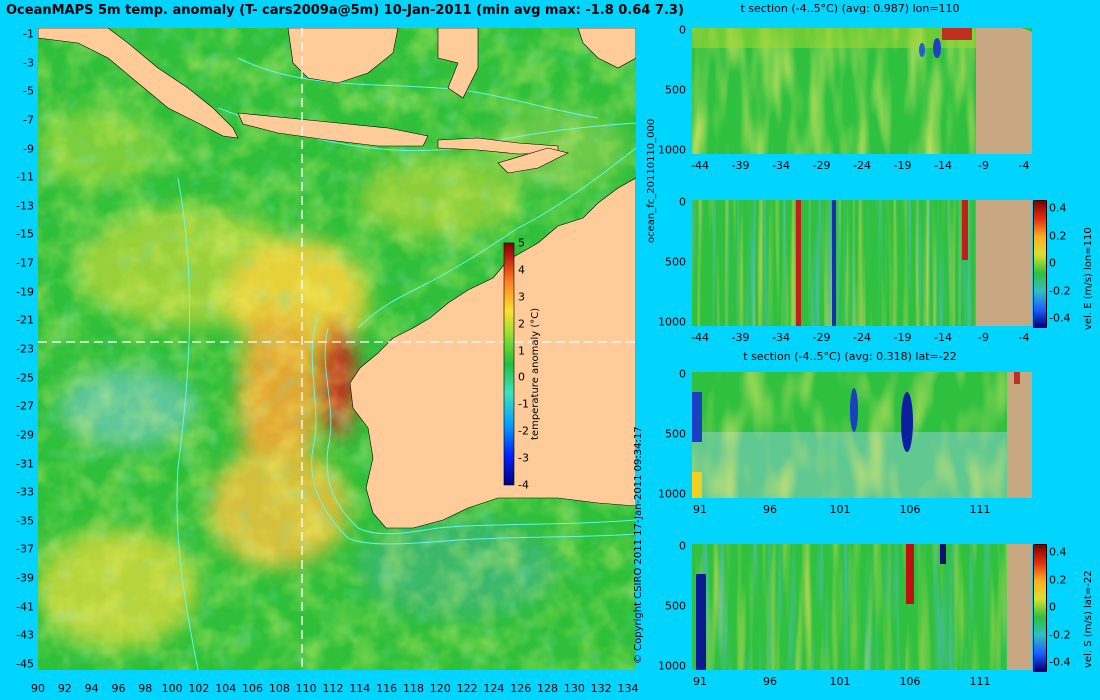  I want to click on colorbar-tick-label: -4, so click(523, 485).